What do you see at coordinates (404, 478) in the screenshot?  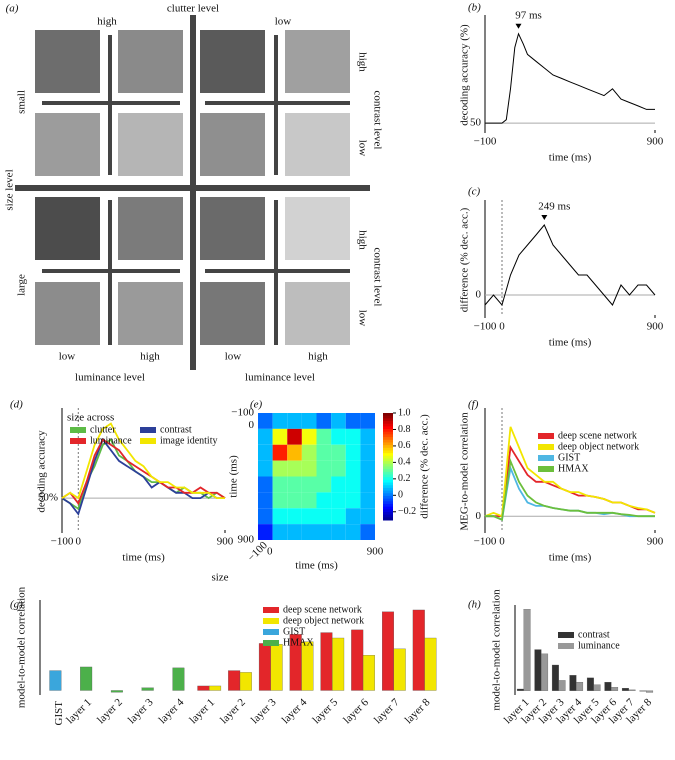 I see `colorbar-label: 0.2` at bounding box center [404, 478].